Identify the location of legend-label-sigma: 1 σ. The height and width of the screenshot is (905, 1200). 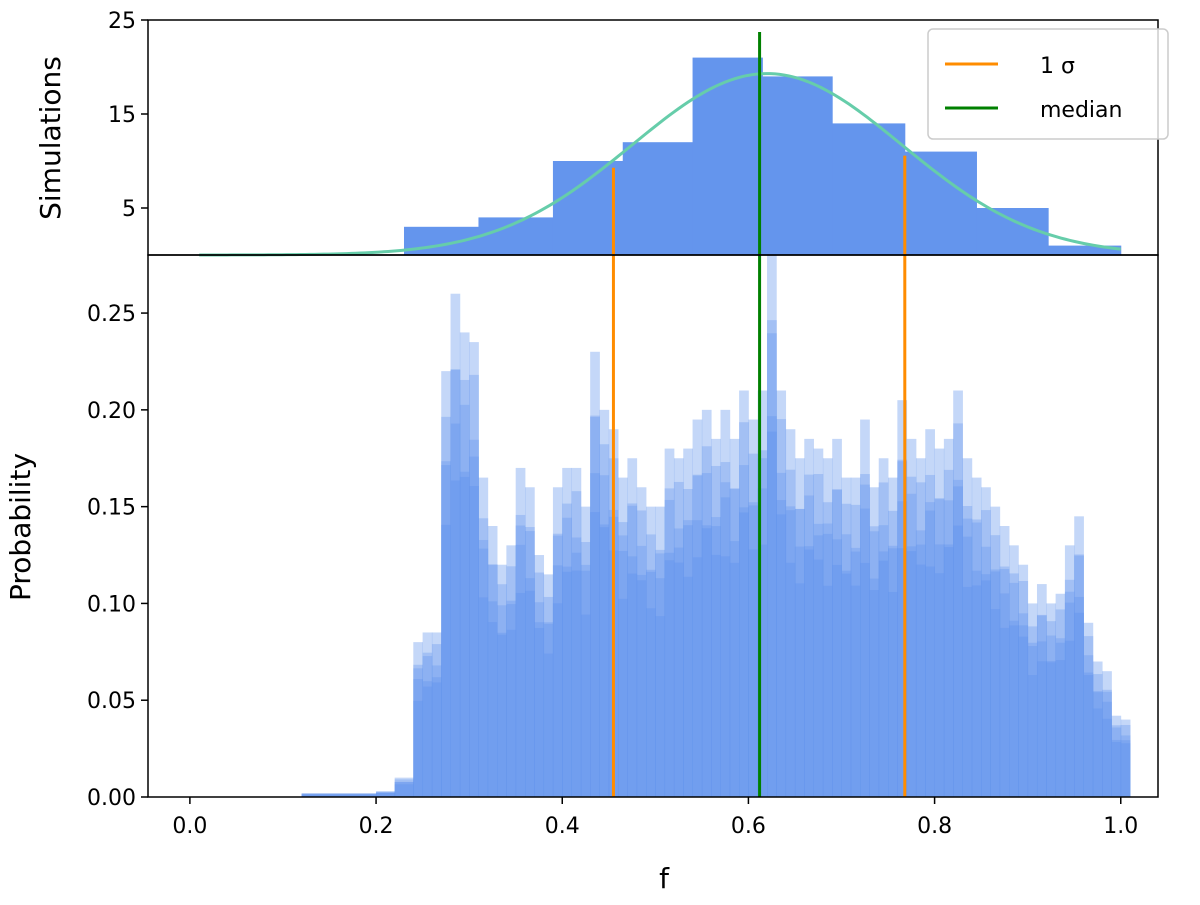
(1057, 66).